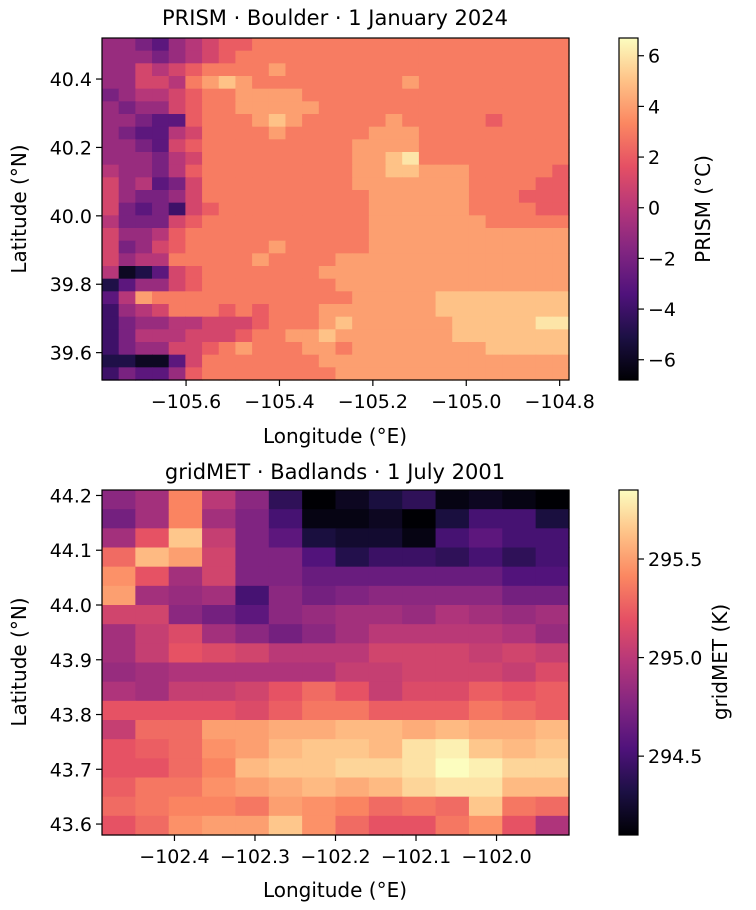 This screenshot has width=756, height=910. What do you see at coordinates (335, 851) in the screenshot?
I see `gridmet-x-axis: −102.4 −102.3 −102.2 −102.1 −102.0` at bounding box center [335, 851].